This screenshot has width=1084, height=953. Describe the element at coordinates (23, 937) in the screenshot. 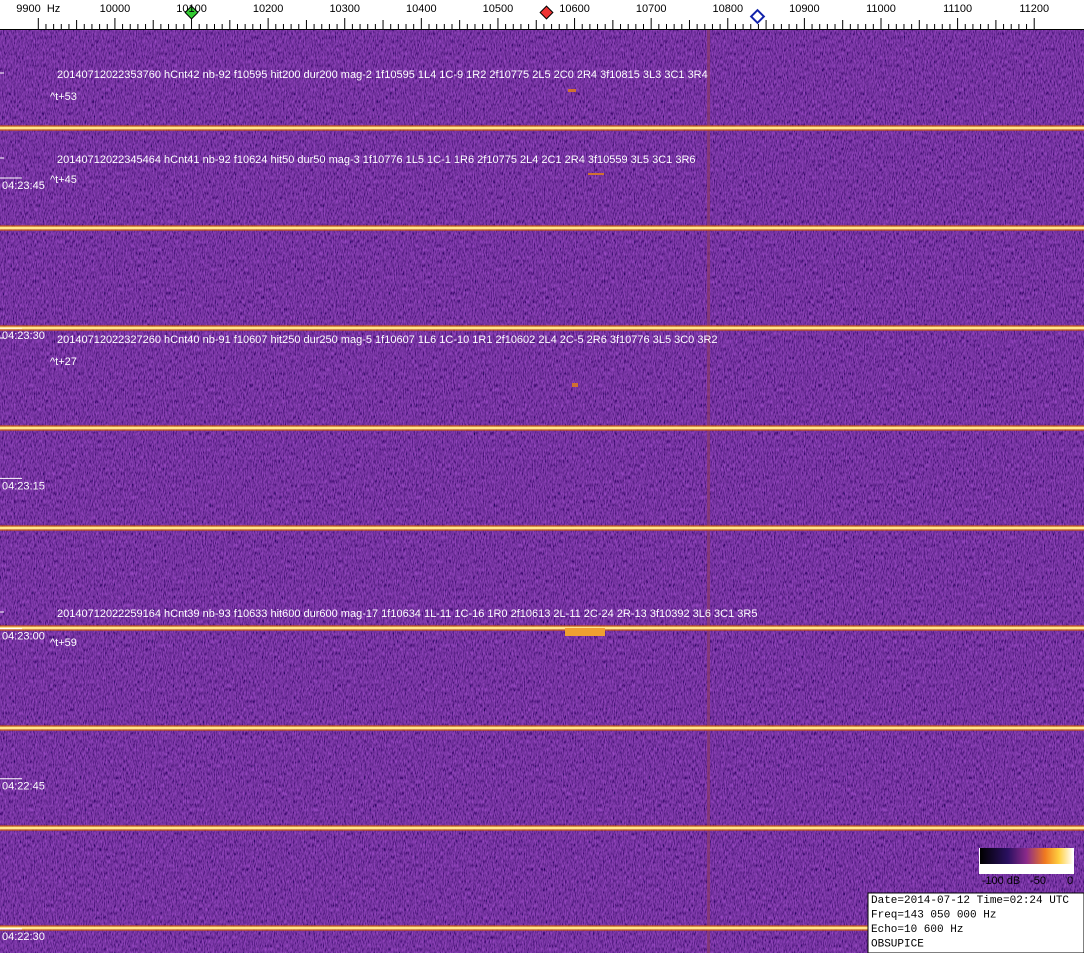

I see `time-label: 04:22:30` at that location.